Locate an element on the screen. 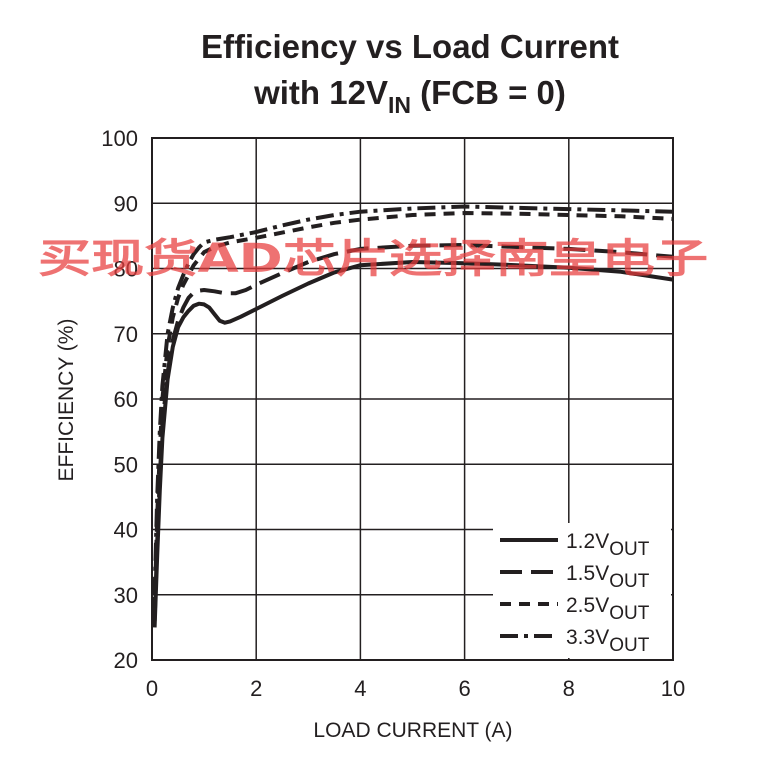 The width and height of the screenshot is (770, 762). x-tick-label-5: 10 is located at coordinates (673, 688).